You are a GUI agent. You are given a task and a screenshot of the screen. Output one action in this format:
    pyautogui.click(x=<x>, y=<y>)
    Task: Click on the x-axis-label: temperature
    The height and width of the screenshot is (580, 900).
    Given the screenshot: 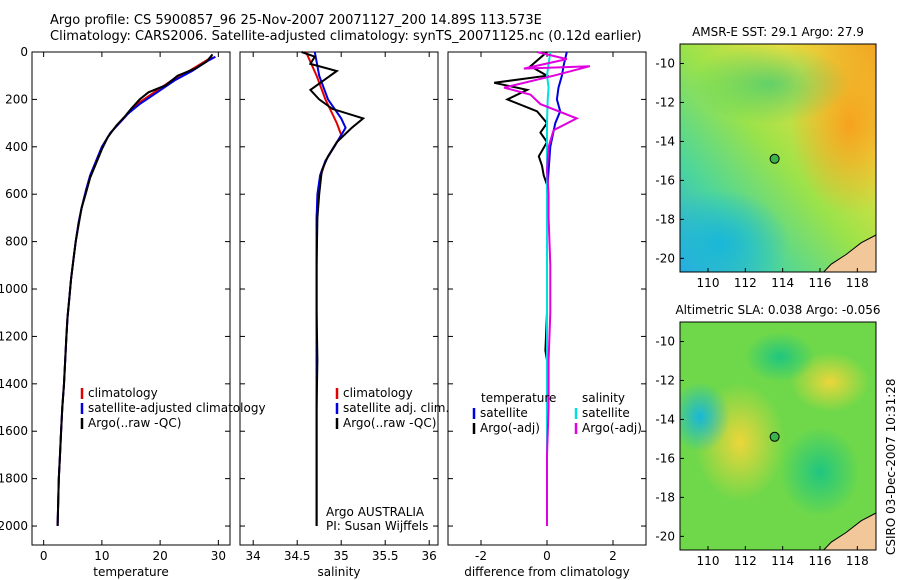 What is the action you would take?
    pyautogui.click(x=130, y=572)
    